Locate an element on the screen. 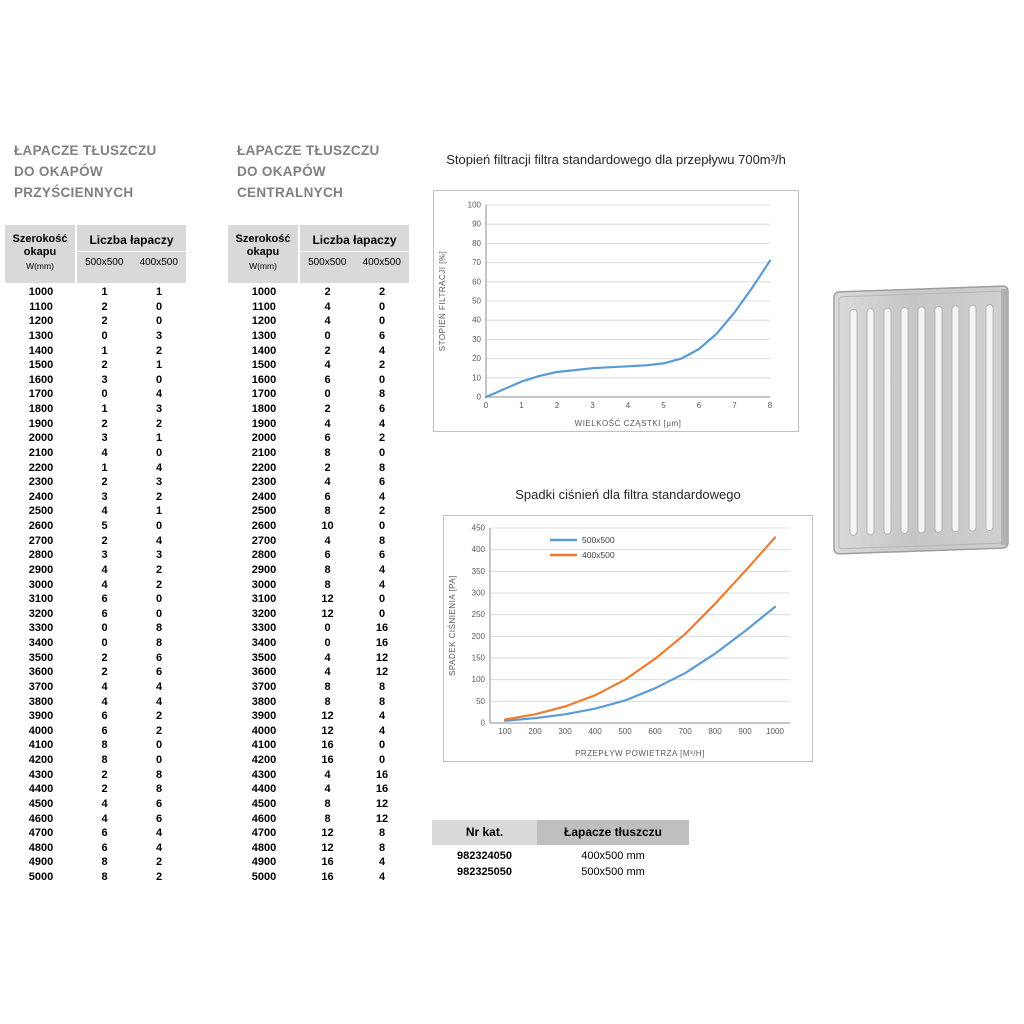 This screenshot has height=1024, width=1024. hood-width-cell: 4500 is located at coordinates (41, 803).